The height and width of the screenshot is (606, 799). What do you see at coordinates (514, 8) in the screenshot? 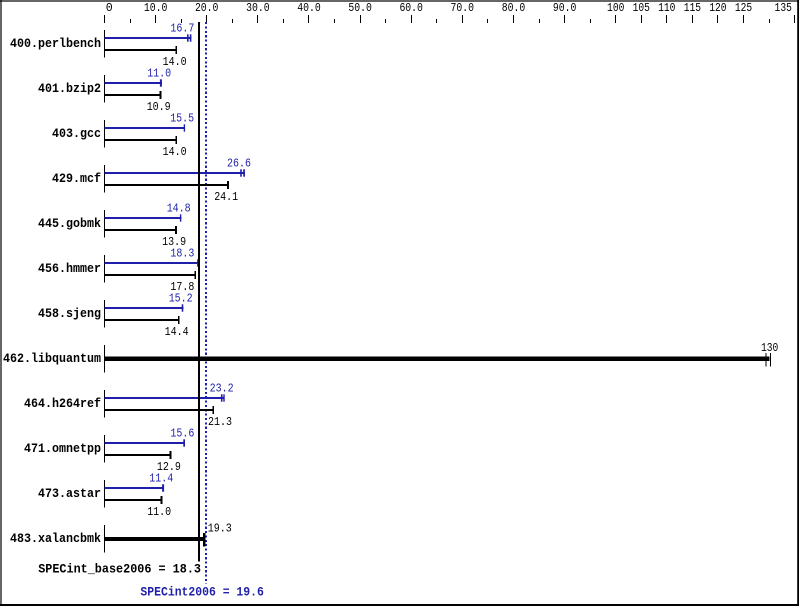
I see `svg-text: 80.0` at bounding box center [514, 8].